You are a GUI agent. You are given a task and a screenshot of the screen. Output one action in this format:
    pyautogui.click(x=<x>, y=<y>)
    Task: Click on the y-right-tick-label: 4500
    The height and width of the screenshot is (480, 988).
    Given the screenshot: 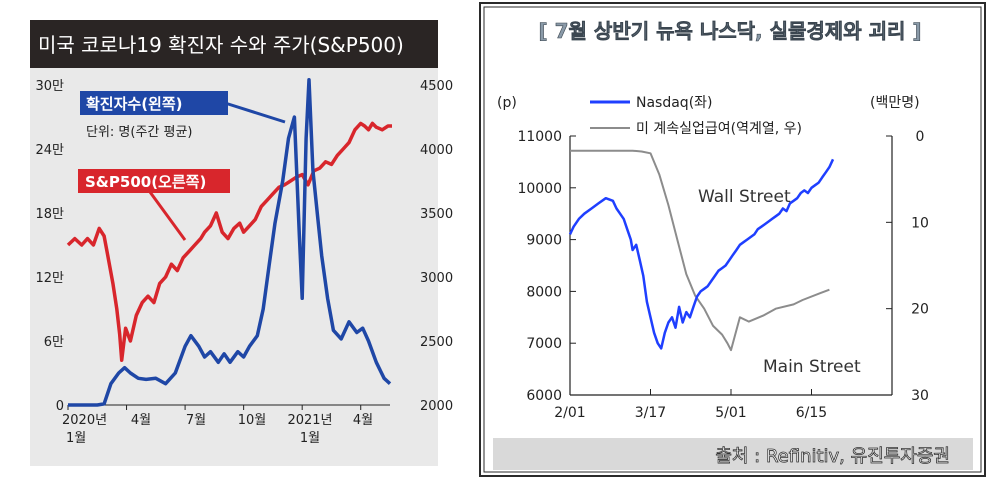 What is the action you would take?
    pyautogui.click(x=436, y=86)
    